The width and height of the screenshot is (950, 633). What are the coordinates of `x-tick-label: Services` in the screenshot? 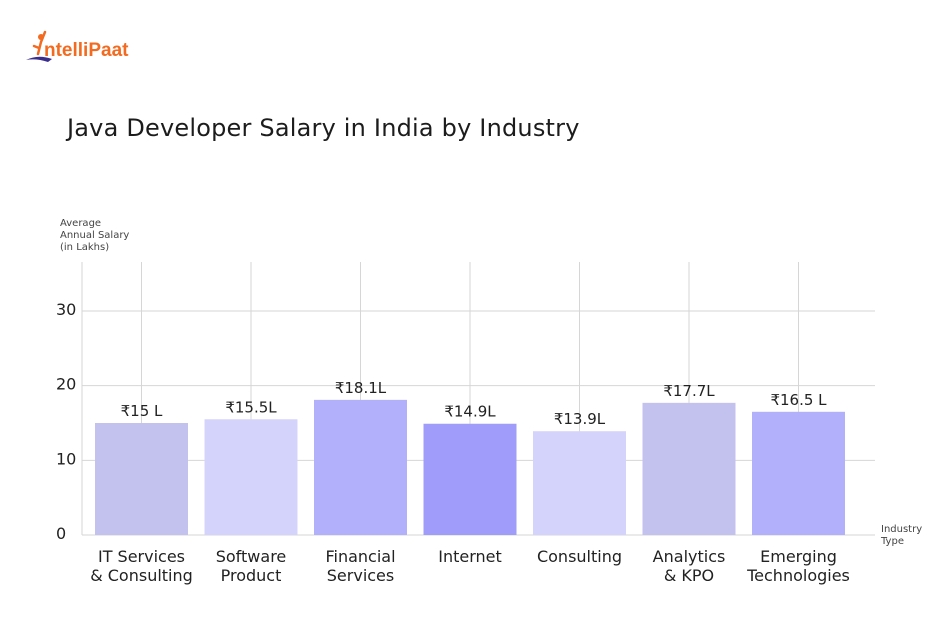 It's located at (360, 575).